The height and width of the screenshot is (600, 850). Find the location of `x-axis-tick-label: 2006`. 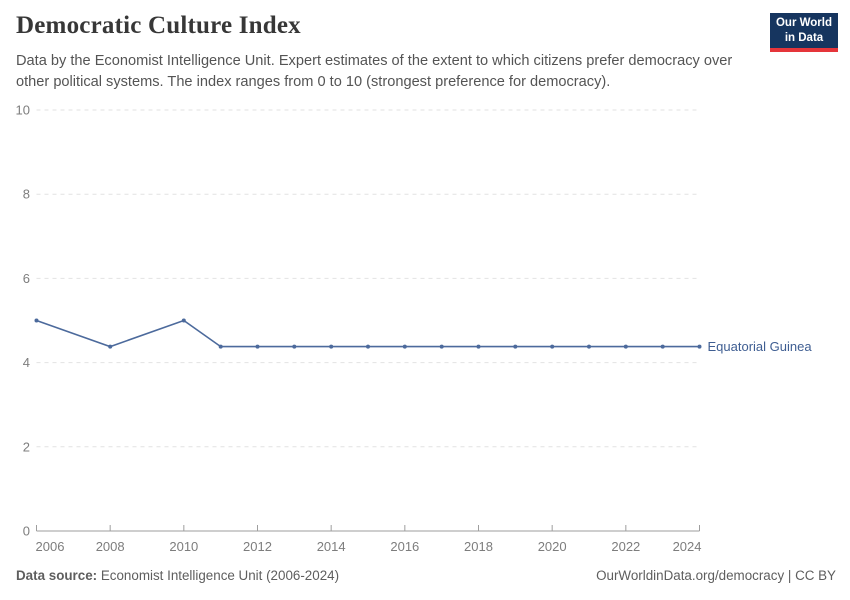

x-axis-tick-label: 2006 is located at coordinates (50, 546).